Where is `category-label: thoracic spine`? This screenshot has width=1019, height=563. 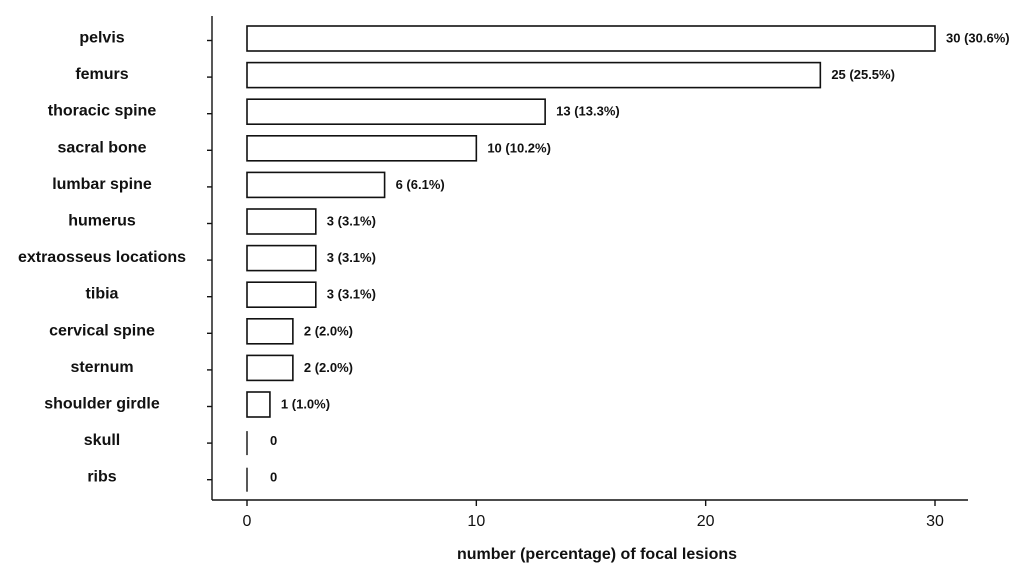 category-label: thoracic spine is located at coordinates (102, 111).